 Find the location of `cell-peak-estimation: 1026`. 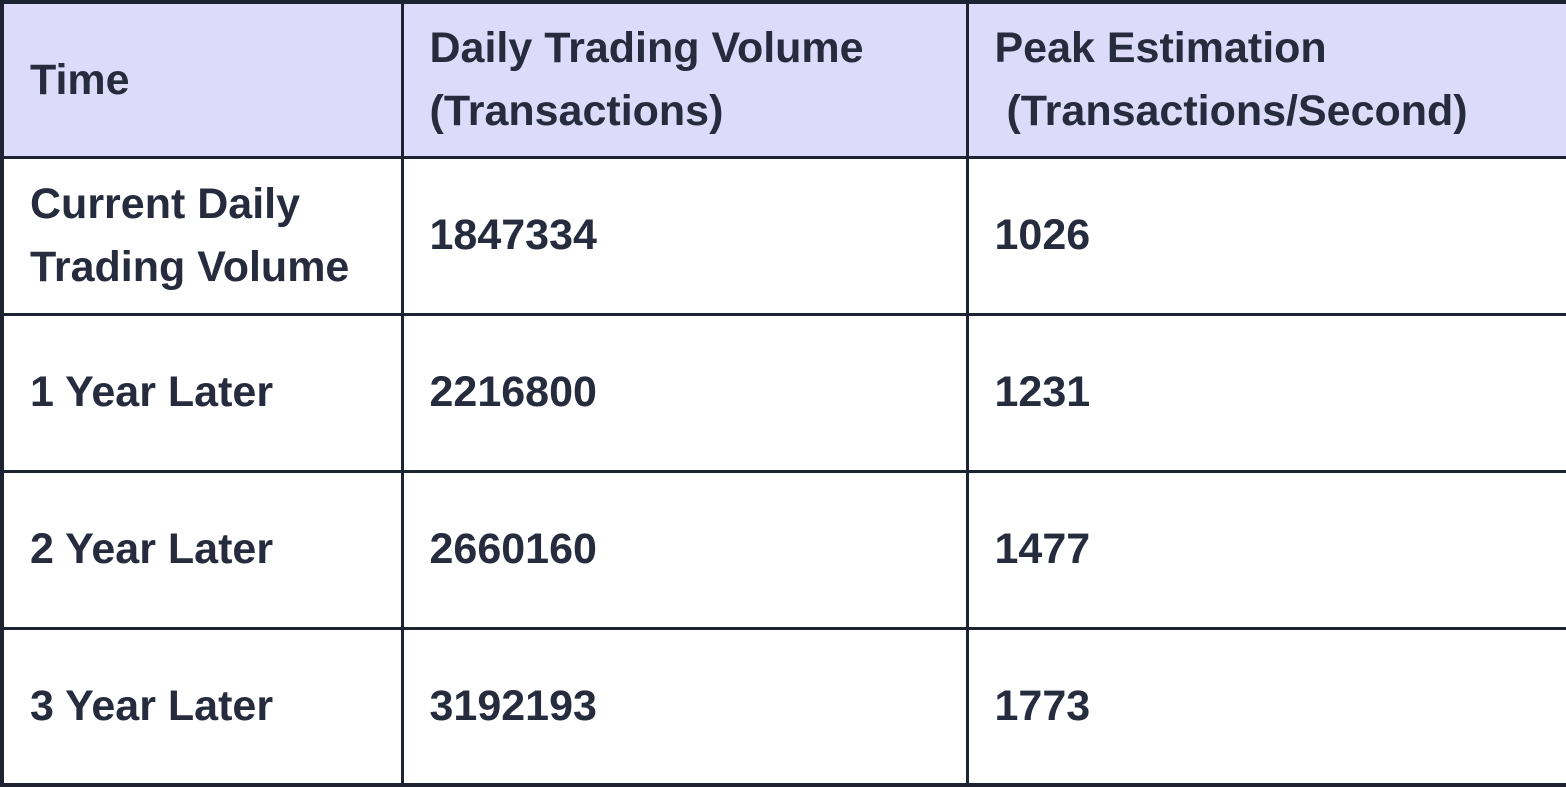

cell-peak-estimation: 1026 is located at coordinates (1265, 235).